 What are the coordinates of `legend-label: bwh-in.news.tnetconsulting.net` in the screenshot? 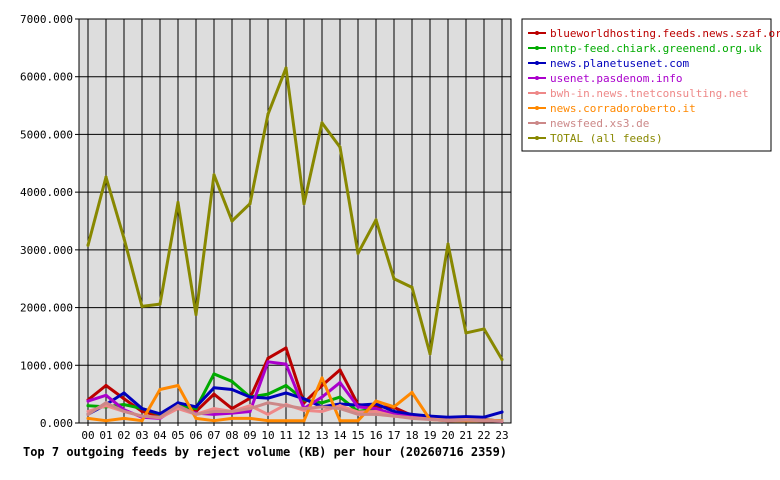 It's located at (649, 93).